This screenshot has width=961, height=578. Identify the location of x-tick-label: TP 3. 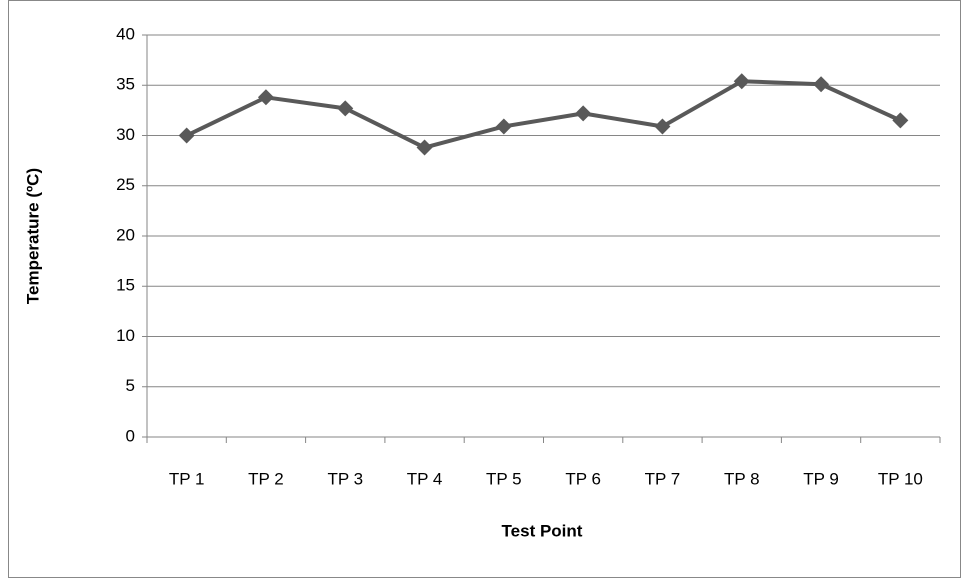
(345, 478).